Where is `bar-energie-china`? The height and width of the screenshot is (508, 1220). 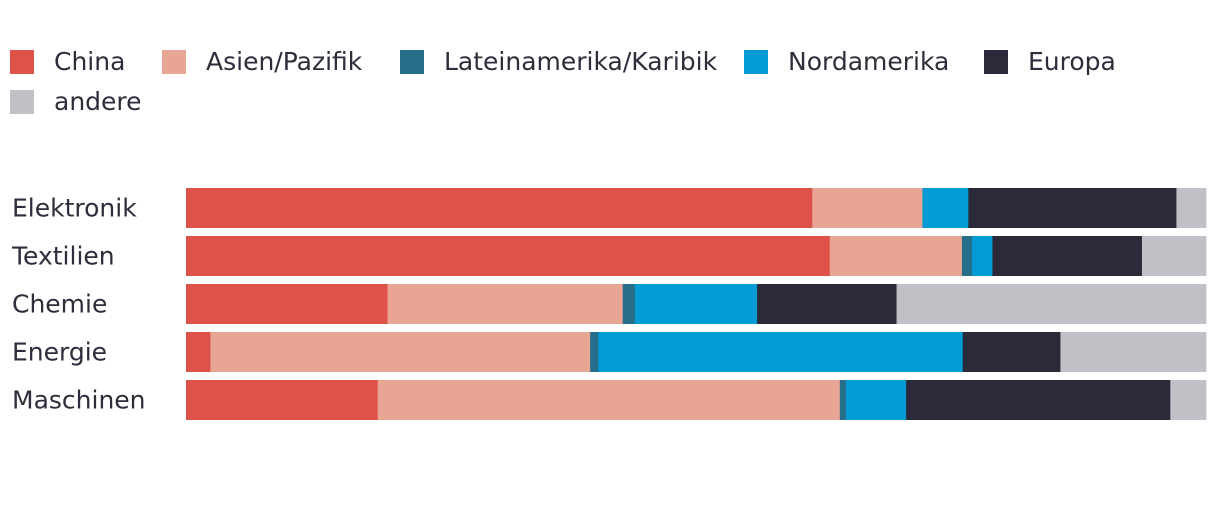 bar-energie-china is located at coordinates (198, 352).